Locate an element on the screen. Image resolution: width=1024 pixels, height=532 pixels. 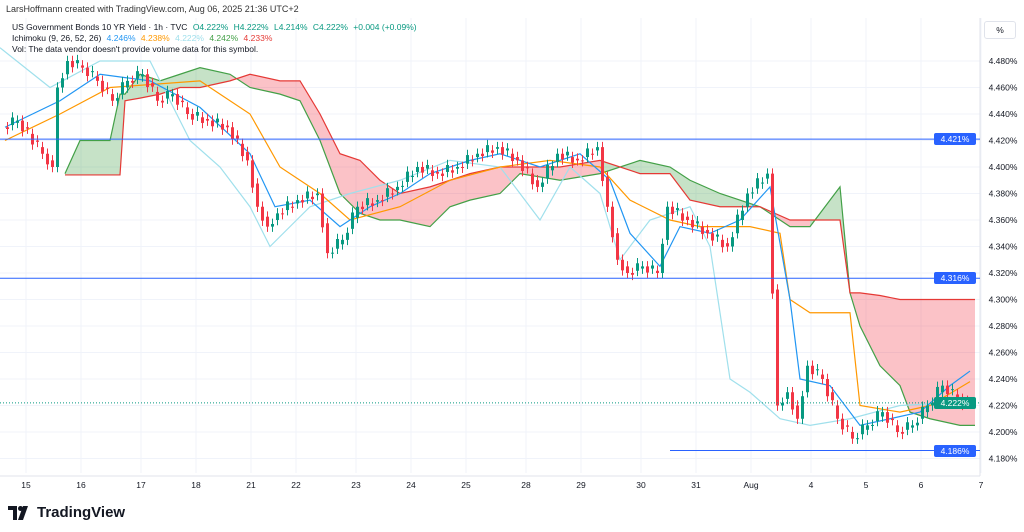
x-tick-label: 17 is located at coordinates (141, 485).